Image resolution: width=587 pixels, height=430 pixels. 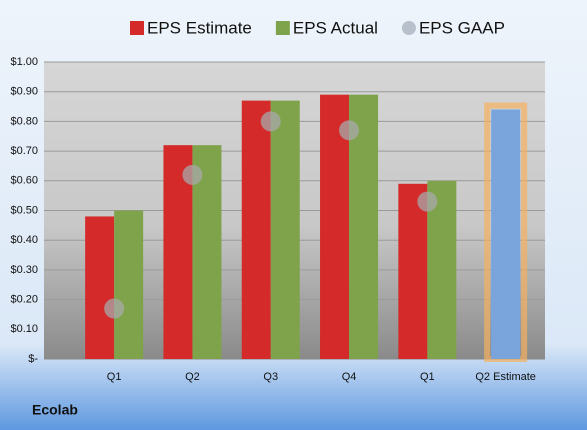 I want to click on y-tick-label: $0.20, so click(x=24, y=300).